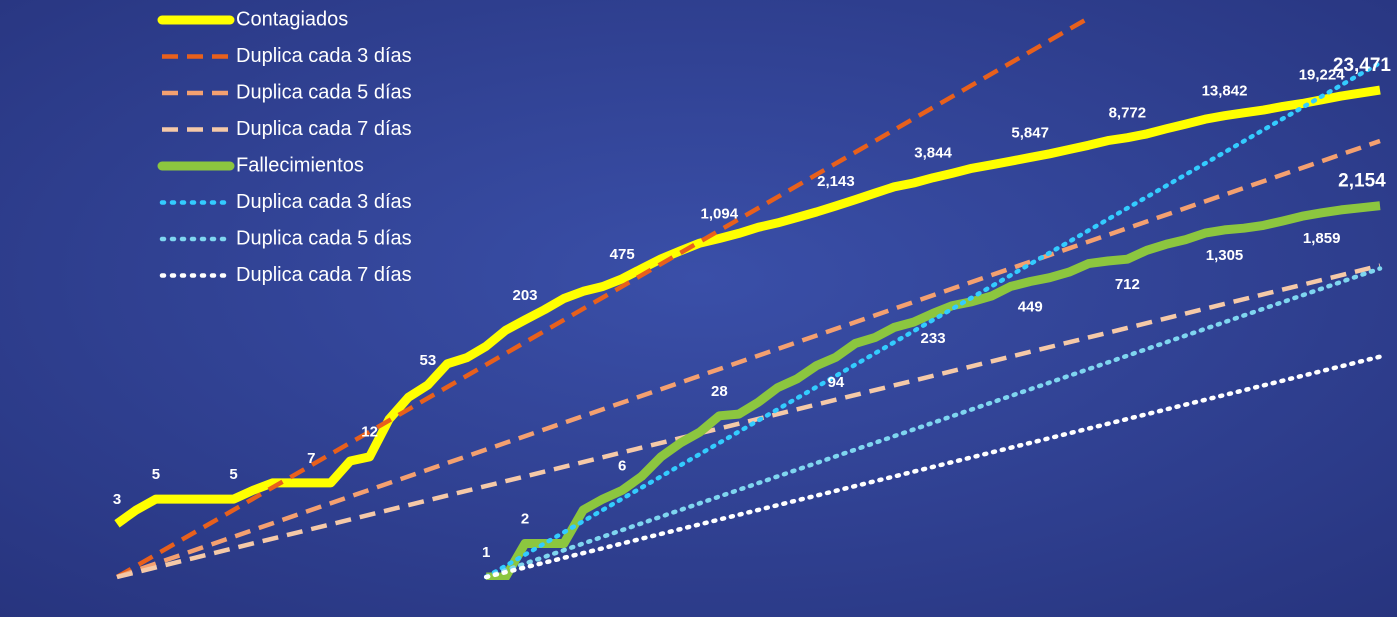 The width and height of the screenshot is (1397, 617). I want to click on data-label: 233, so click(933, 338).